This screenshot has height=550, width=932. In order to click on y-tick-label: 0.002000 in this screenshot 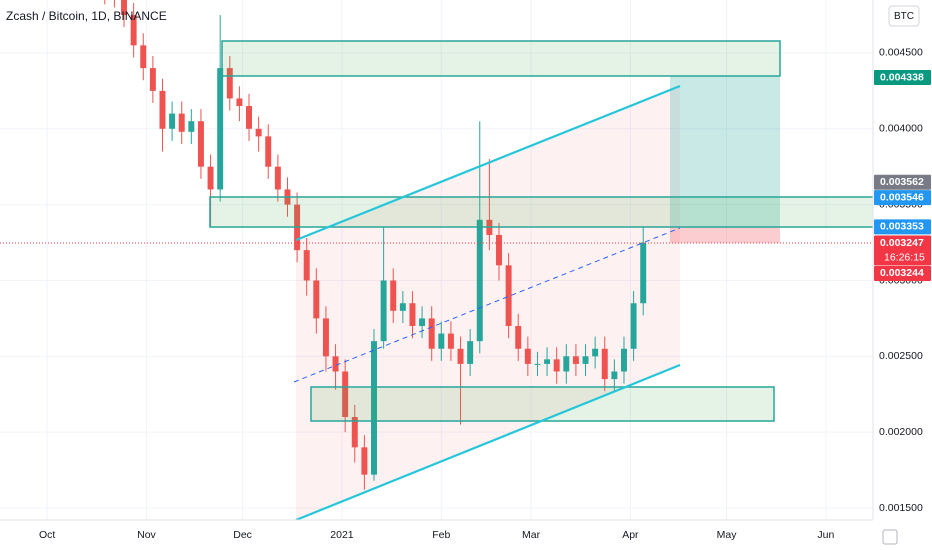, I will do `click(901, 432)`.